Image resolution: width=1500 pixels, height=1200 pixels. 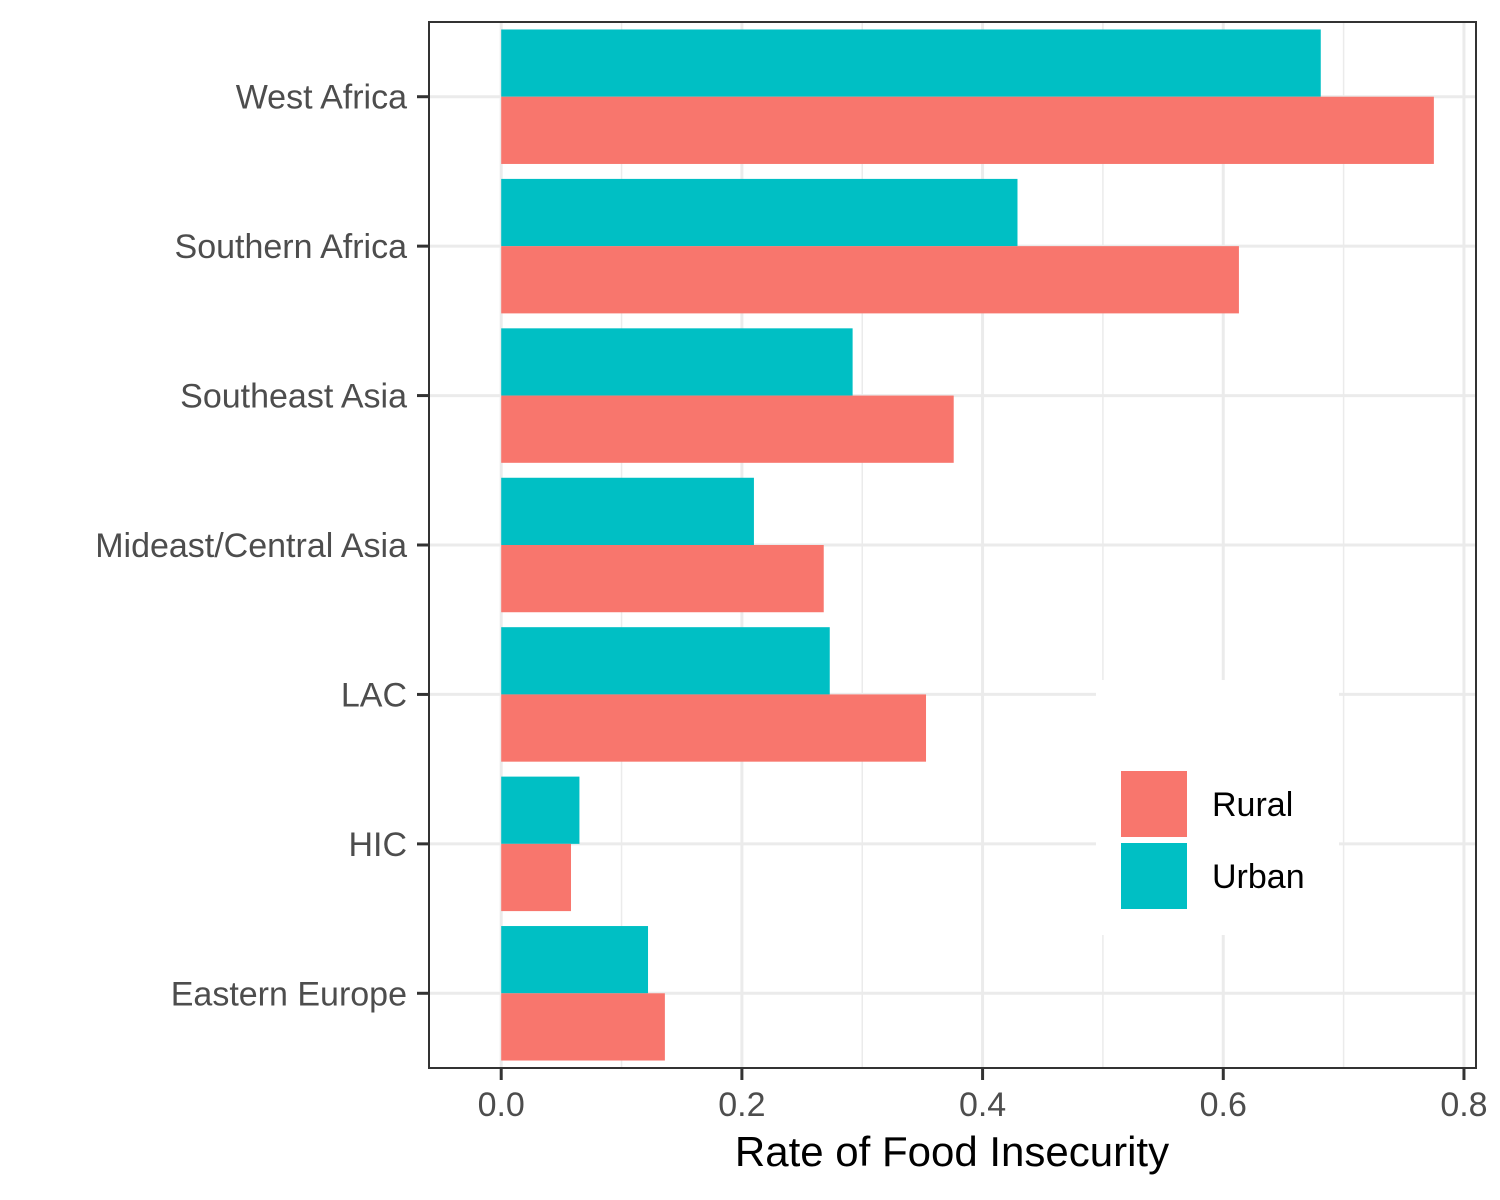 What do you see at coordinates (1252, 805) in the screenshot?
I see `legend-label: Rural` at bounding box center [1252, 805].